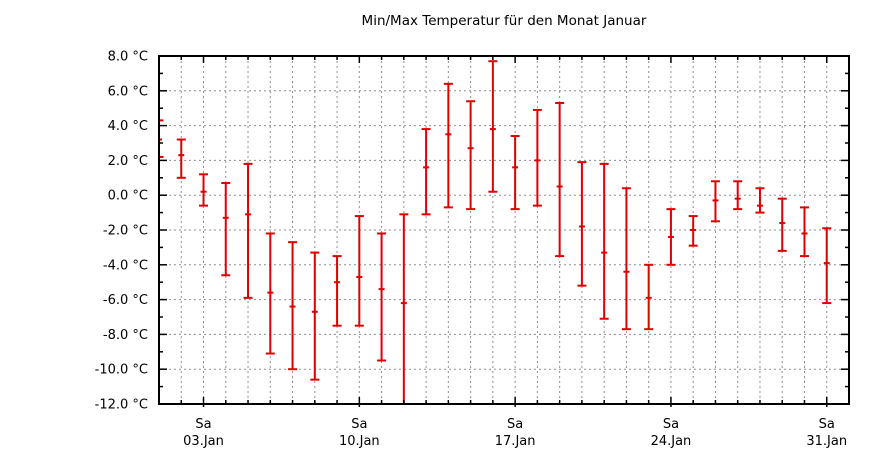 Image resolution: width=880 pixels, height=460 pixels. I want to click on y-tick-label: 0.0 °C, so click(128, 196).